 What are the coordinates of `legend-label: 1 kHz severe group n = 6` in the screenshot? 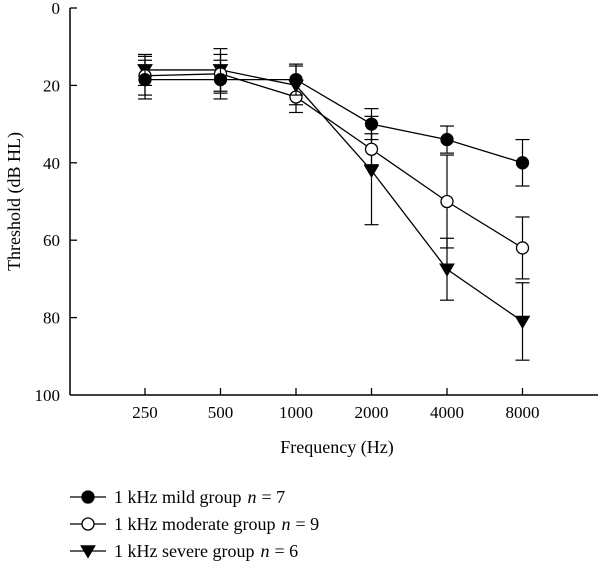 It's located at (206, 551).